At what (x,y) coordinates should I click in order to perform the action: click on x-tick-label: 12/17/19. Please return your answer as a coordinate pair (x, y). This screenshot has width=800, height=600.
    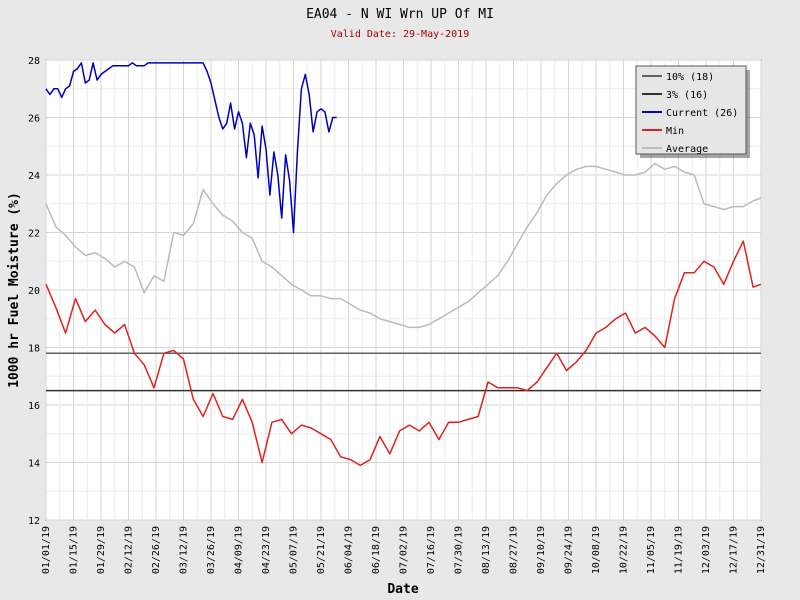
    Looking at the image, I should click on (734, 550).